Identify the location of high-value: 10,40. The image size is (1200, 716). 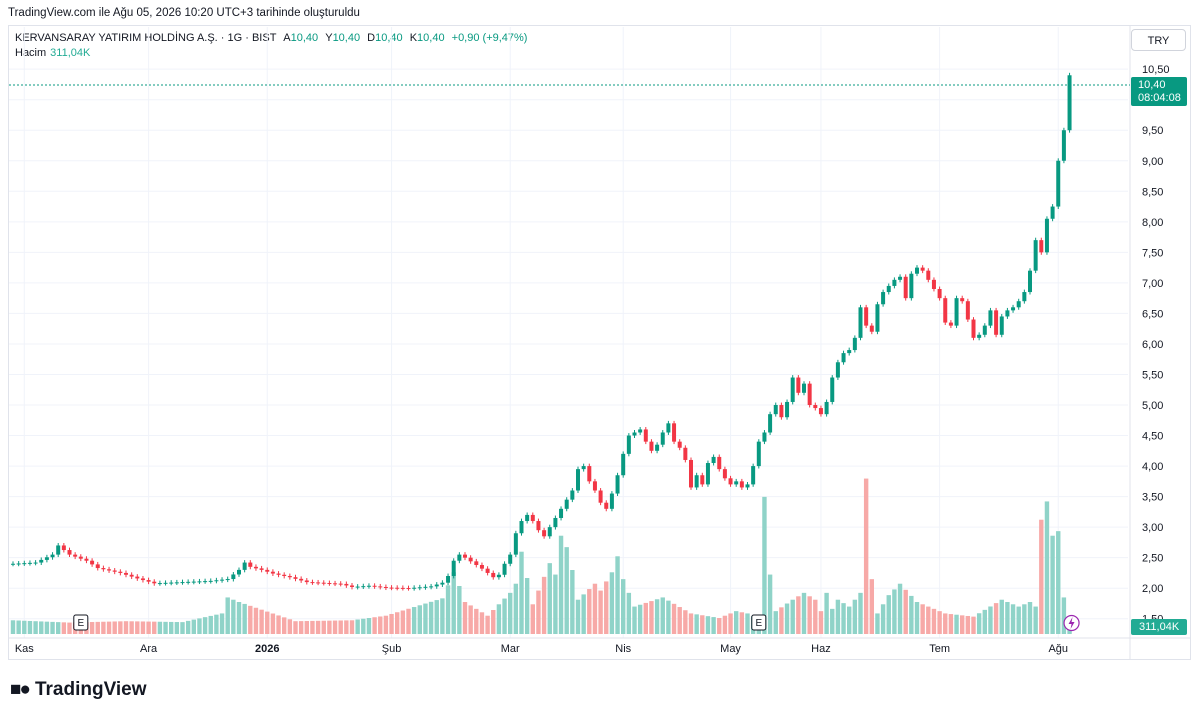
(346, 38).